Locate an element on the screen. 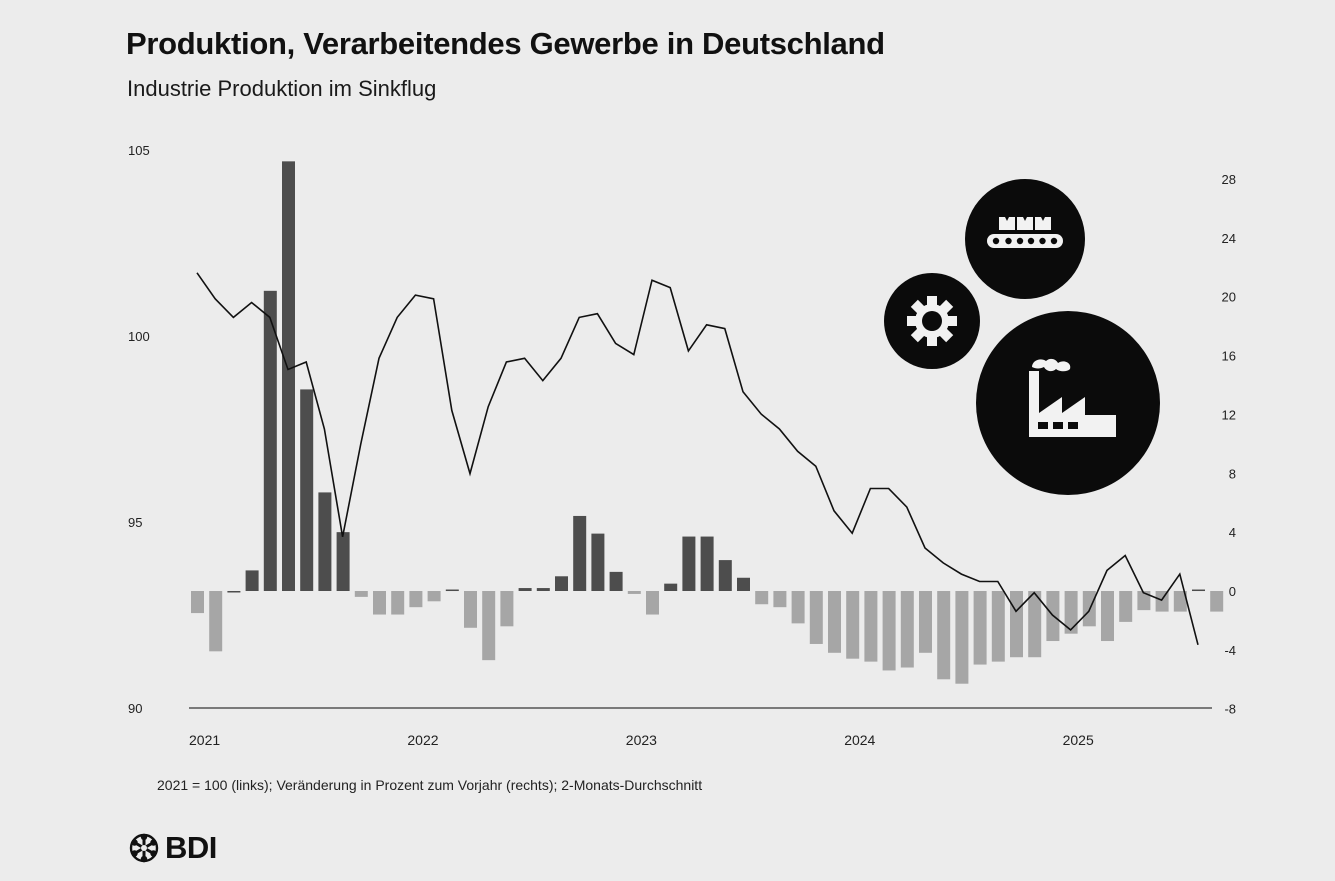 The width and height of the screenshot is (1335, 881). x-tick-label: 2025 is located at coordinates (1078, 740).